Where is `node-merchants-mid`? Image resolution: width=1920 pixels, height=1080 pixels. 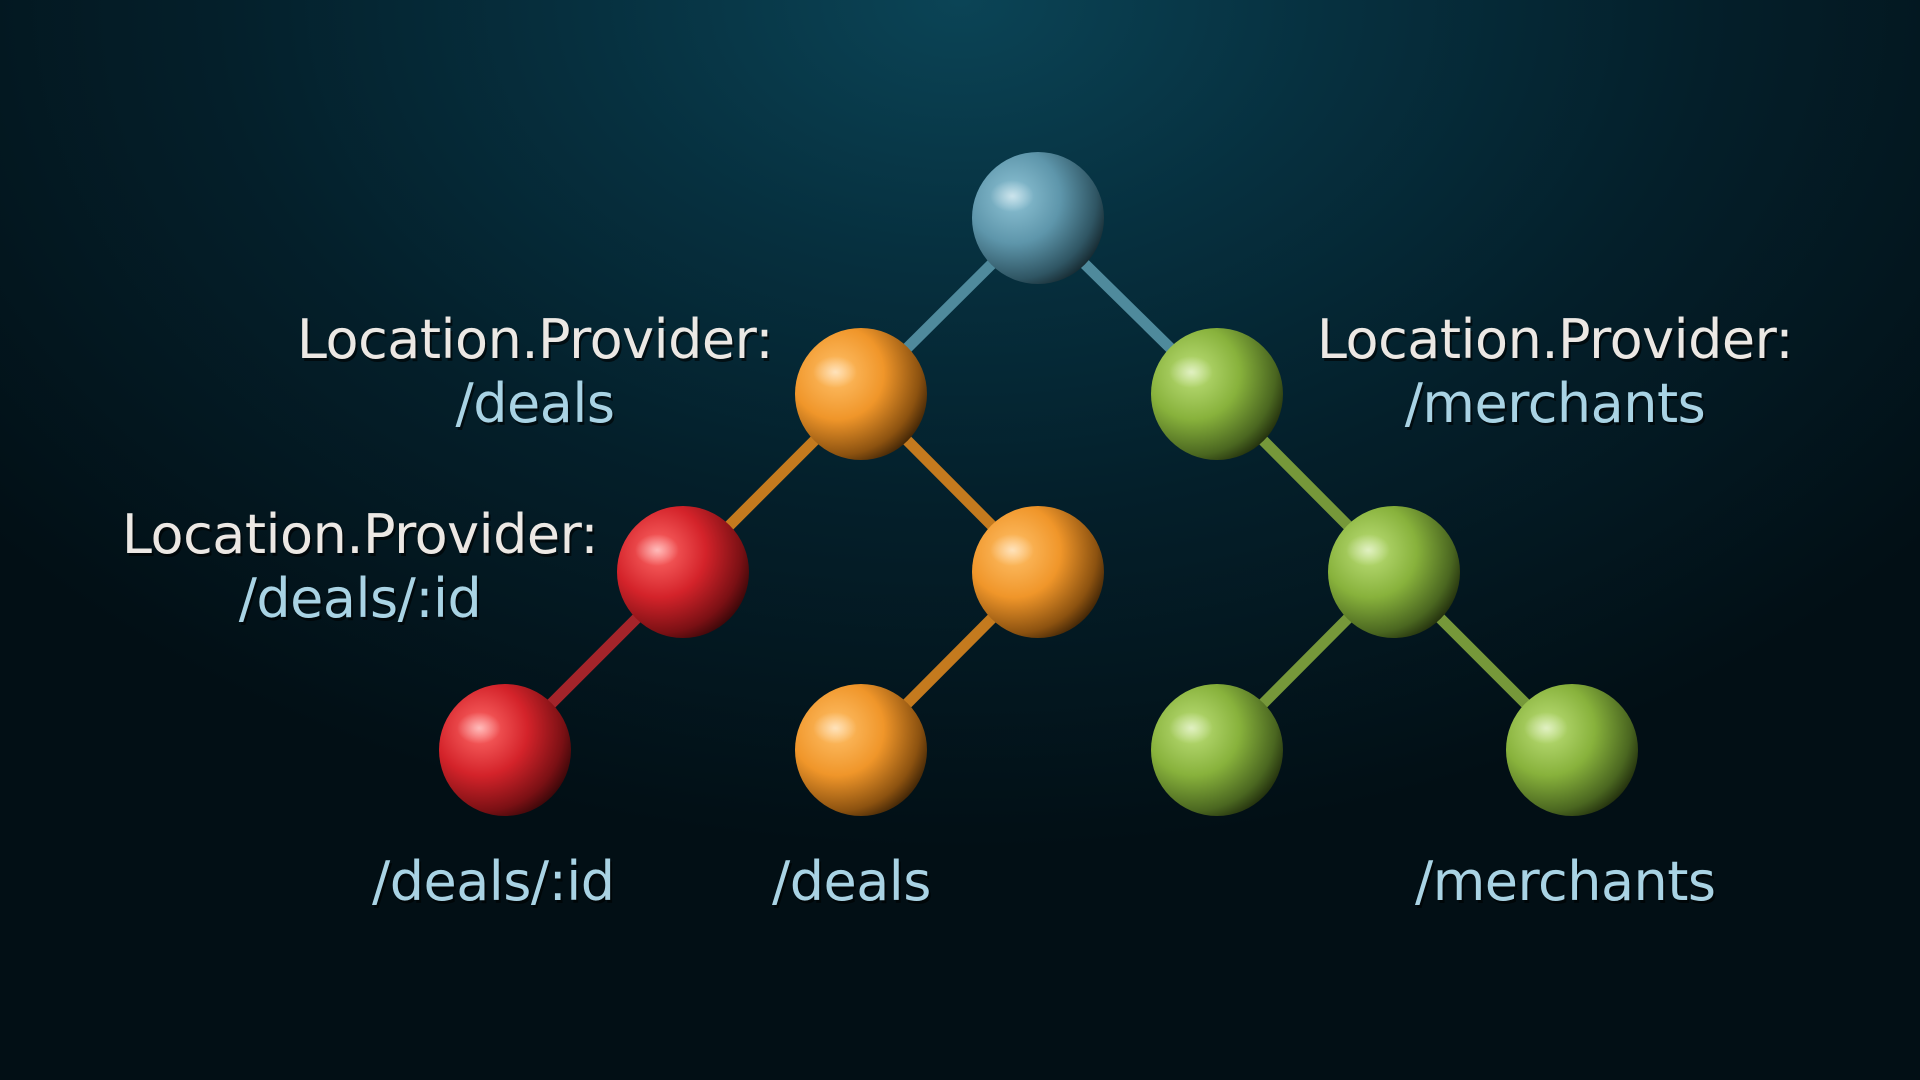 node-merchants-mid is located at coordinates (1394, 572).